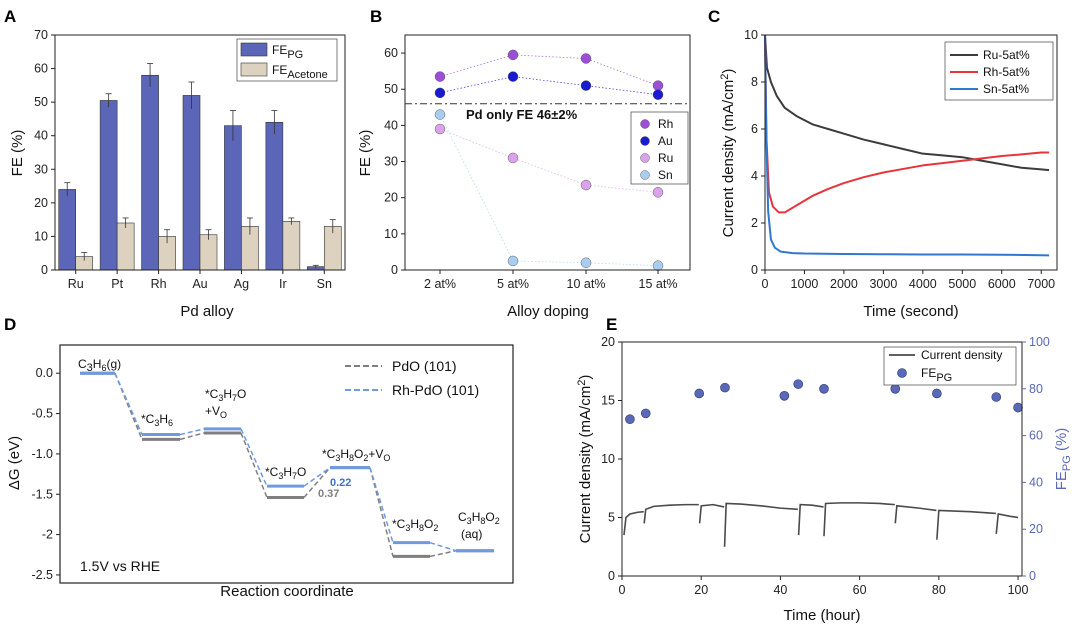 The height and width of the screenshot is (628, 1080). What do you see at coordinates (1006, 72) in the screenshot?
I see `legend-label-rh-5at: Rh-5at%` at bounding box center [1006, 72].